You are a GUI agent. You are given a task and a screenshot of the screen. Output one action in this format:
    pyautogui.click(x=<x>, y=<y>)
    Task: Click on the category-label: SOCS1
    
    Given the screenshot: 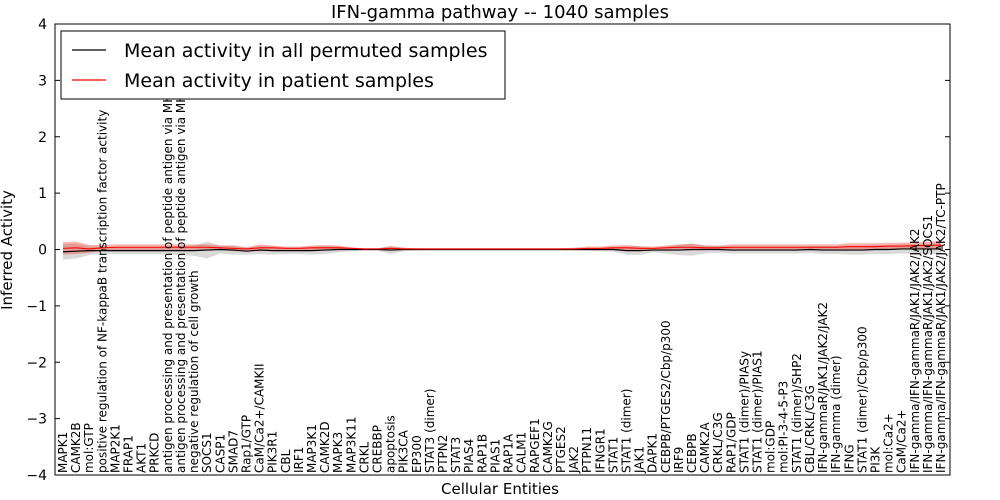 What is the action you would take?
    pyautogui.click(x=207, y=452)
    